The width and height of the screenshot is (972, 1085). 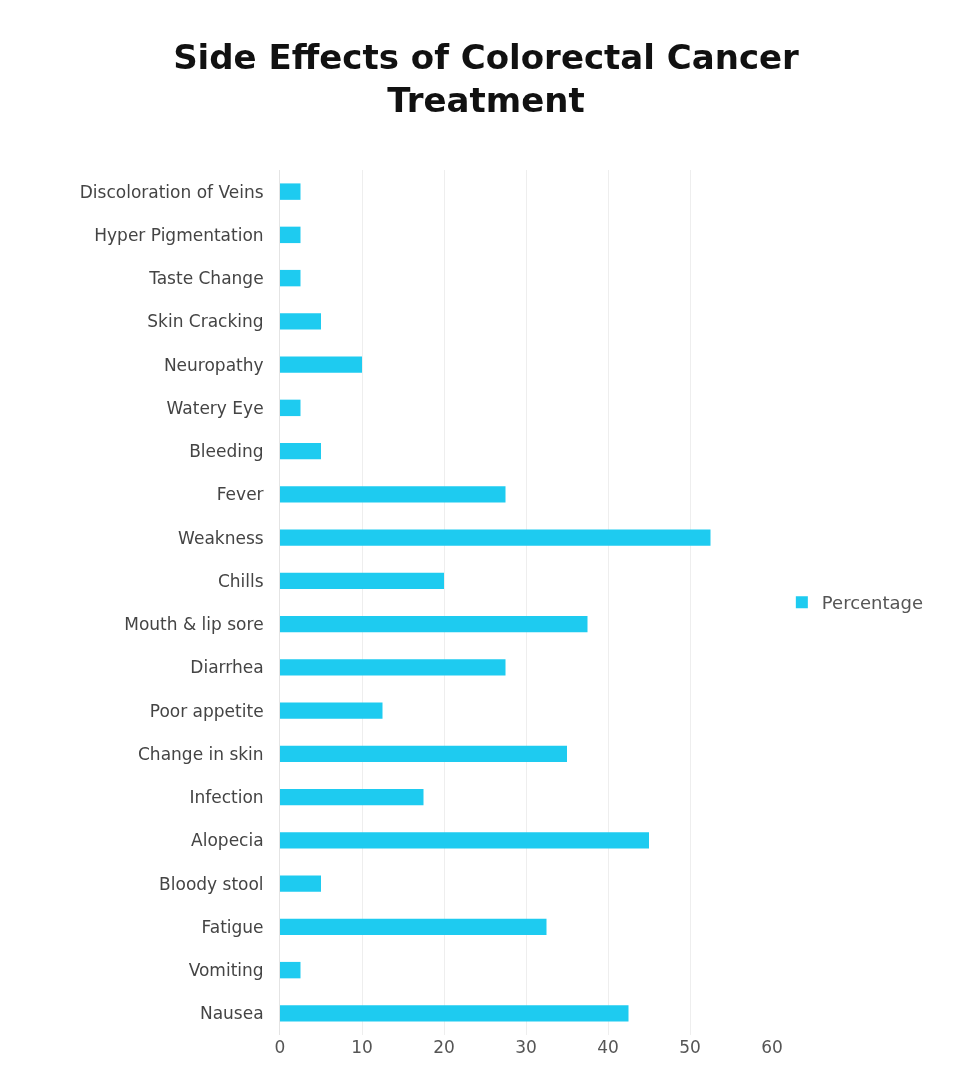 What do you see at coordinates (211, 883) in the screenshot?
I see `y-tick-label: Bloody stool` at bounding box center [211, 883].